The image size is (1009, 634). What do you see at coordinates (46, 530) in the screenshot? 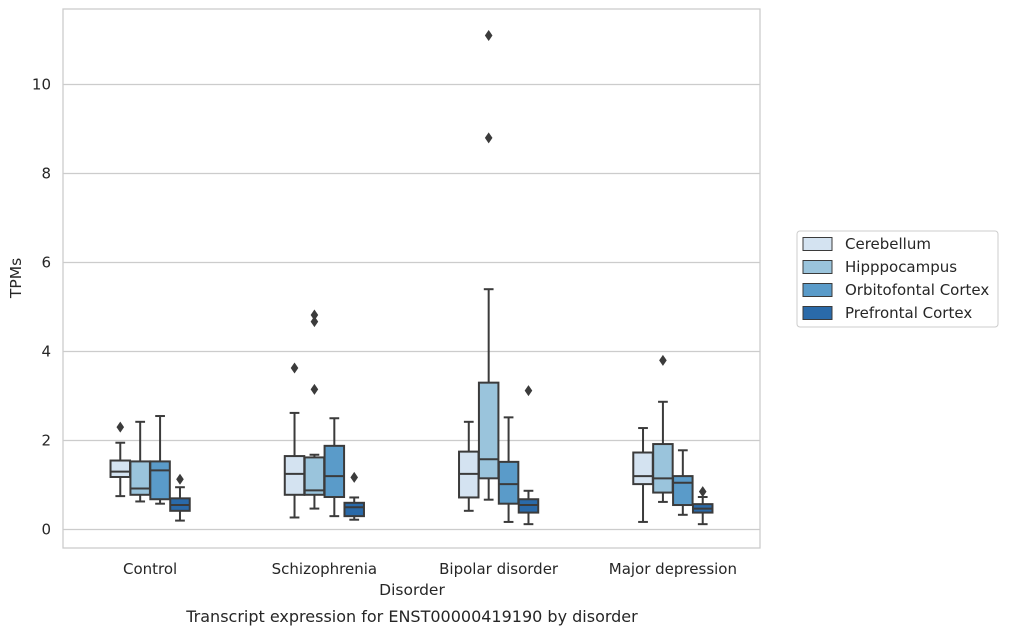
I see `y-tick-label: 0` at bounding box center [46, 530].